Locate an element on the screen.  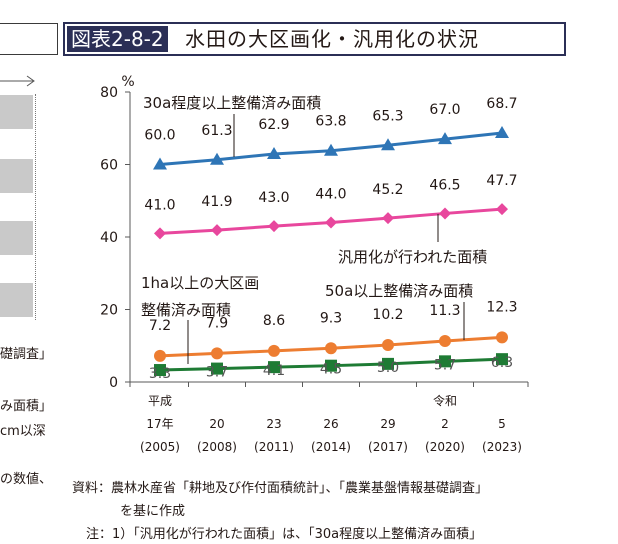
data-label: 47.7 is located at coordinates (501, 181).